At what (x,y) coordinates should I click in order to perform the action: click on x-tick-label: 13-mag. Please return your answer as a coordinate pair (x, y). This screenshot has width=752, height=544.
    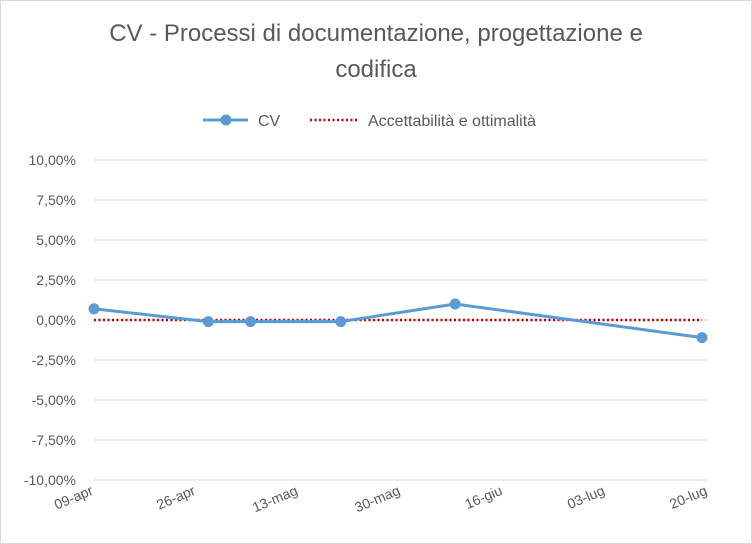
    Looking at the image, I should click on (275, 498).